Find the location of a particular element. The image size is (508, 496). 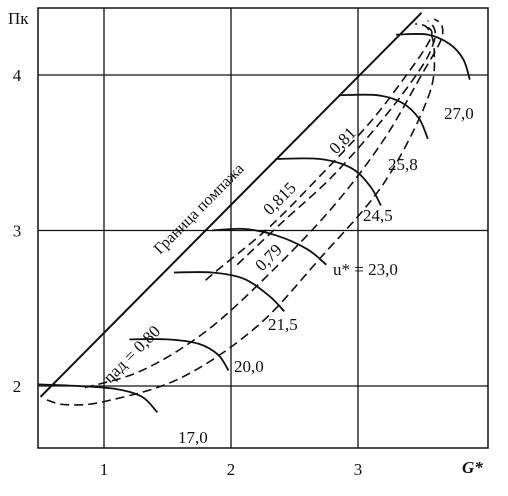

x-tick-label: 2 is located at coordinates (231, 469).